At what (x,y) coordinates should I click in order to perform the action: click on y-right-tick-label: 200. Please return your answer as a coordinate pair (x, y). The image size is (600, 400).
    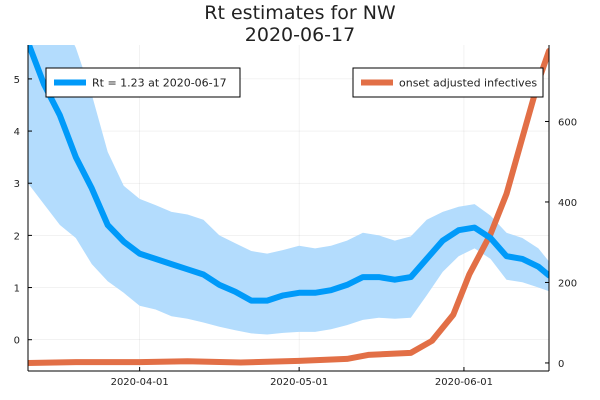
    Looking at the image, I should click on (567, 283).